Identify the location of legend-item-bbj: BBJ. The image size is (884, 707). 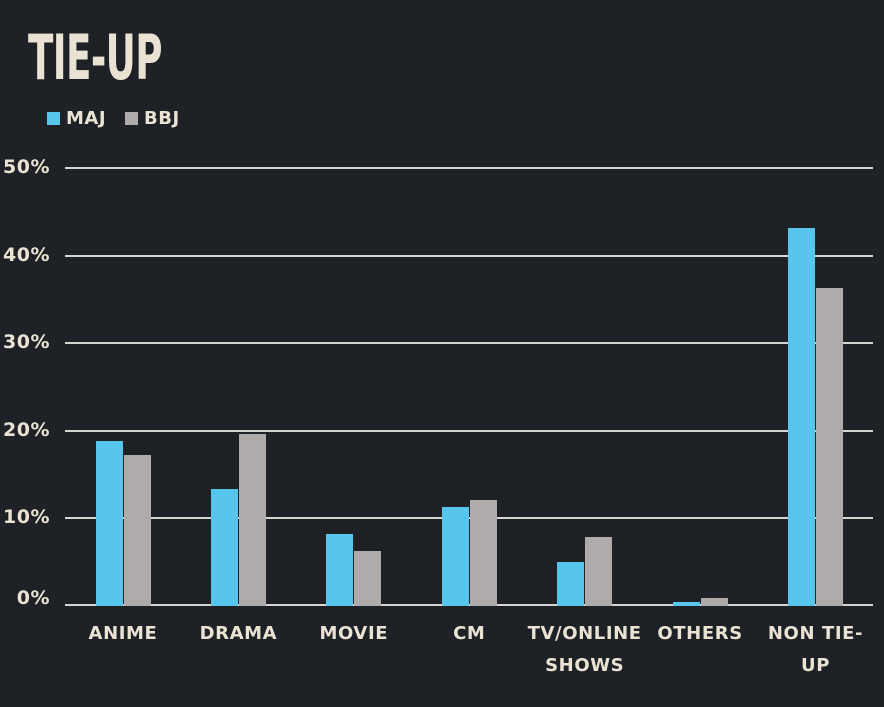
(152, 118).